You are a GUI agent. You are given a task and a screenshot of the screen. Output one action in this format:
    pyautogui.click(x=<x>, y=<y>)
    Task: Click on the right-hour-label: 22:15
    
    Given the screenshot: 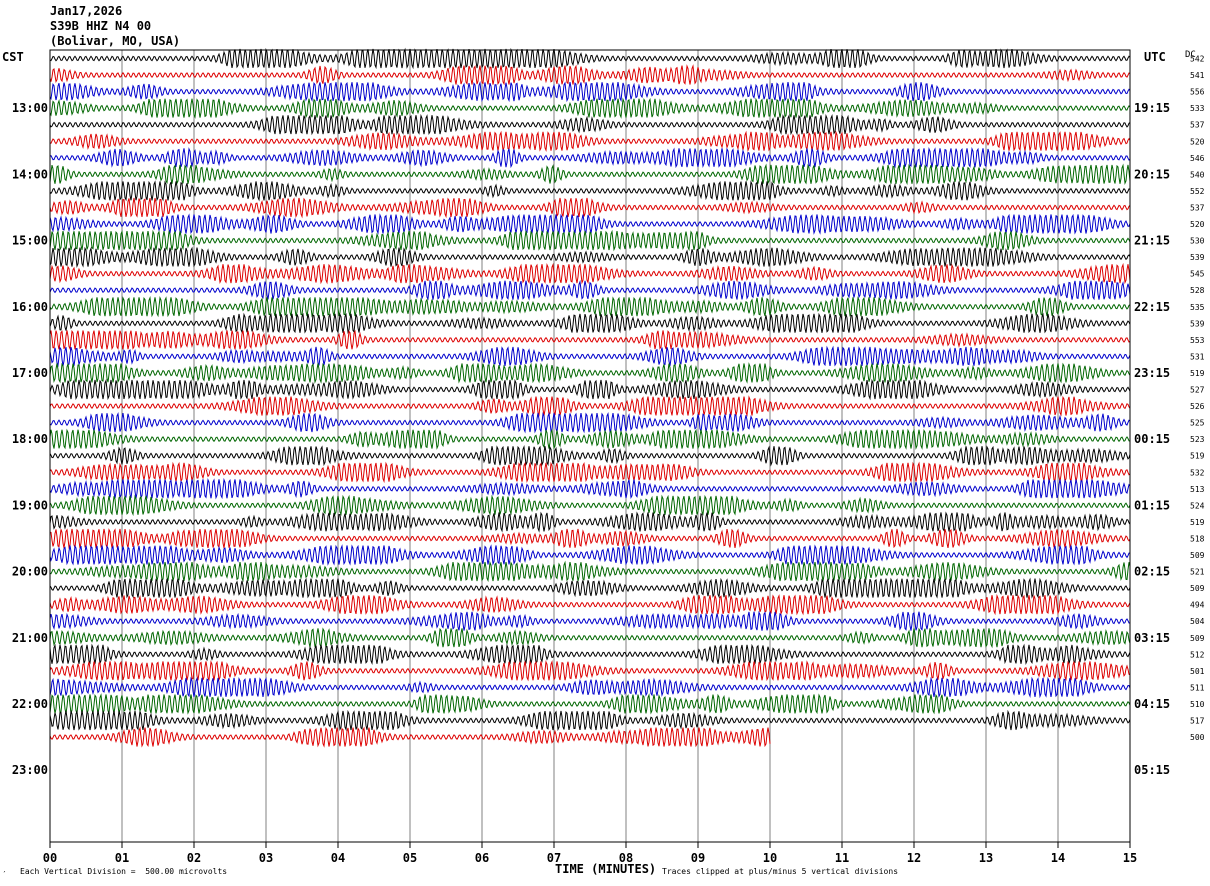 What is the action you would take?
    pyautogui.click(x=1152, y=307)
    